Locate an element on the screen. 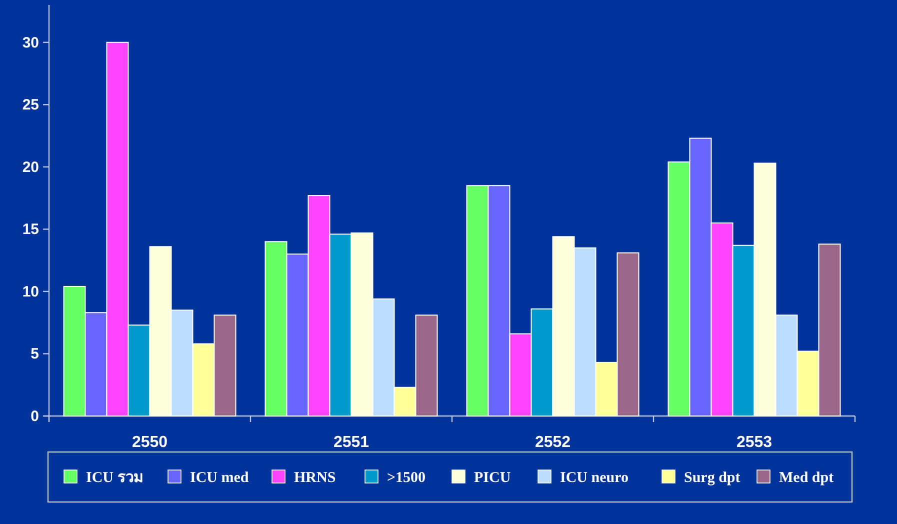  legend-label: Surg dpt is located at coordinates (712, 478).